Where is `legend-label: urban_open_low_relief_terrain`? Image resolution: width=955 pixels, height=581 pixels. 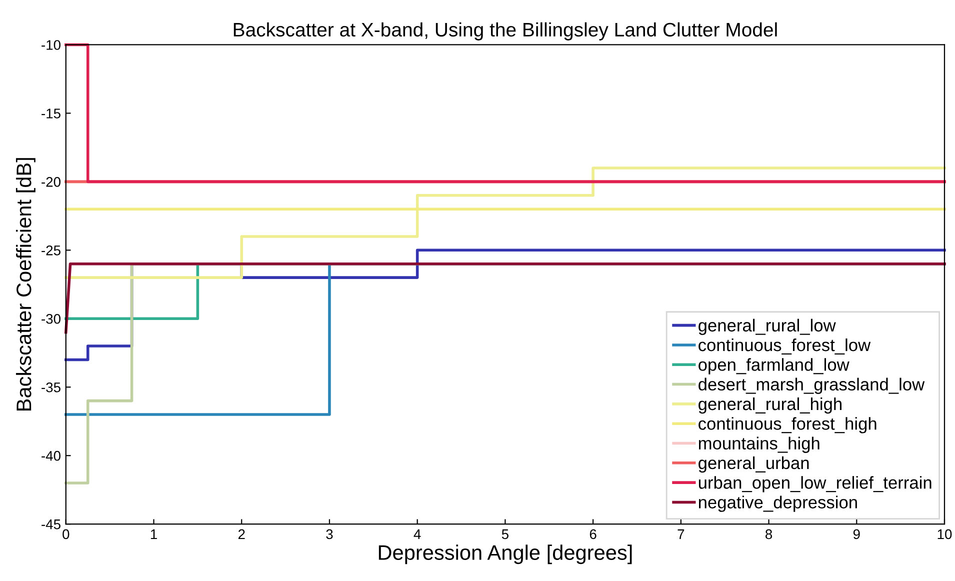 legend-label: urban_open_low_relief_terrain is located at coordinates (815, 484).